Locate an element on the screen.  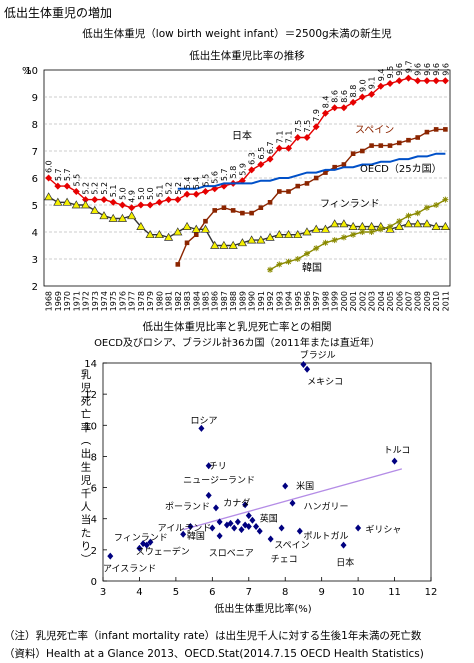
country-label: 英国 is located at coordinates (269, 519).